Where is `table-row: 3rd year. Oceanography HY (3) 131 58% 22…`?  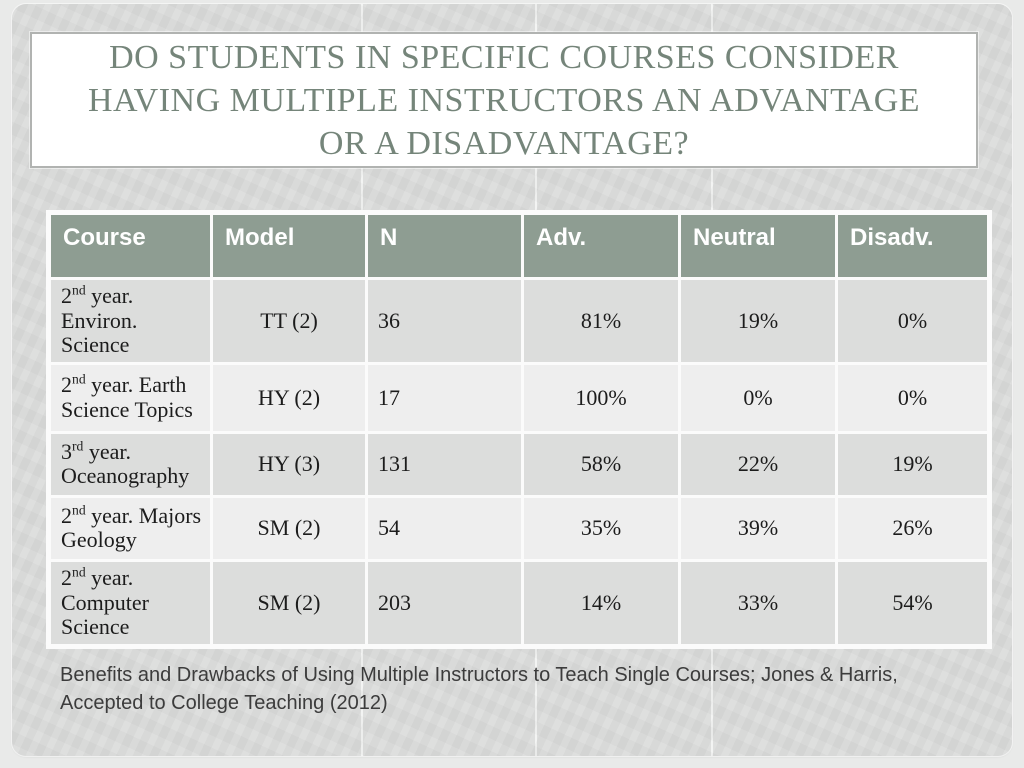
table-row: 3rd year. Oceanography HY (3) 131 58% 22… is located at coordinates (519, 464).